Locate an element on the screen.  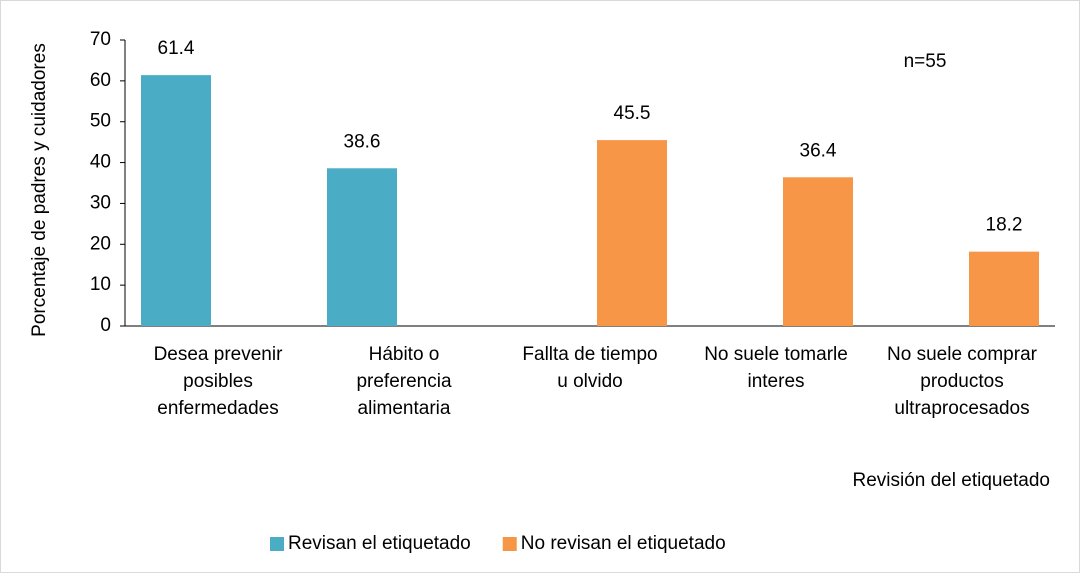
x-tick-label: No suele comprar productos ultraprocesados is located at coordinates (962, 381).